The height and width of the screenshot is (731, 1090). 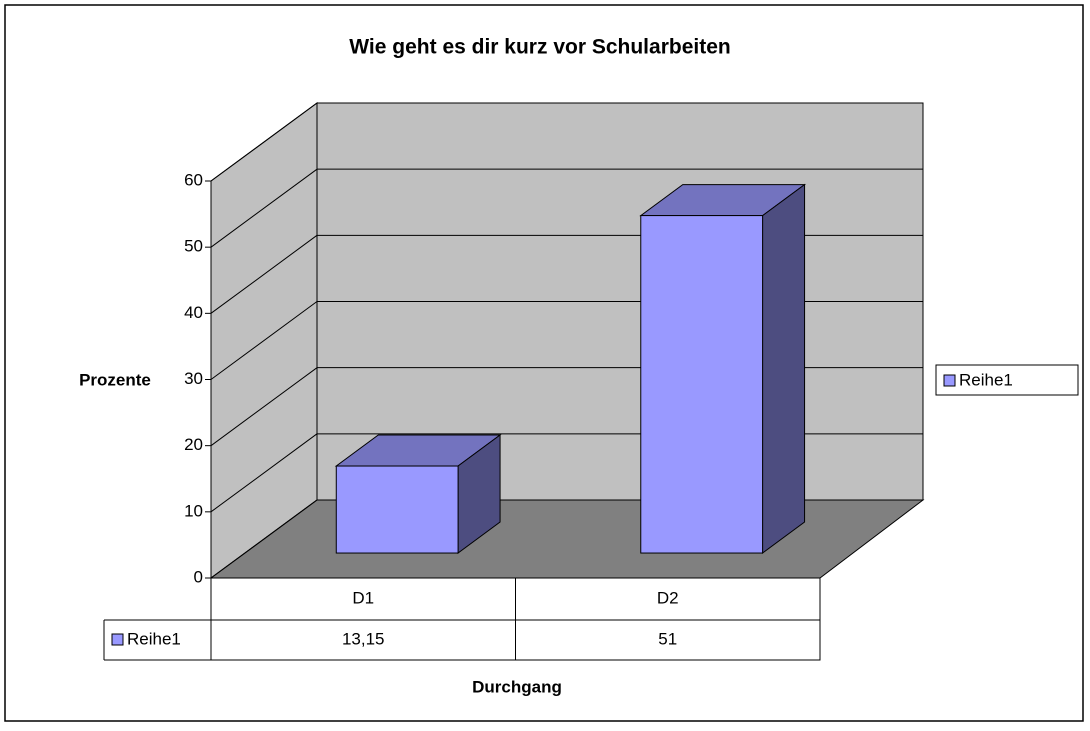 I want to click on y-tick-label: 60, so click(x=193, y=179).